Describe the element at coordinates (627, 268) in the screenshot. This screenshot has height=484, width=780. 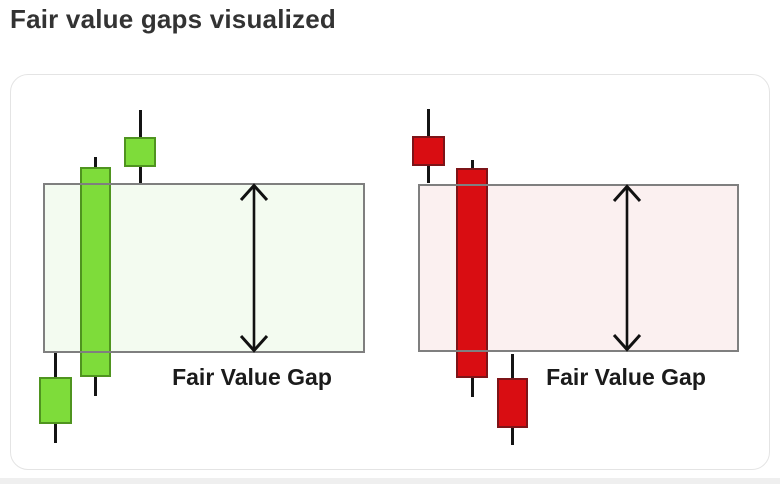
I see `bearish-range-arrow-icon` at that location.